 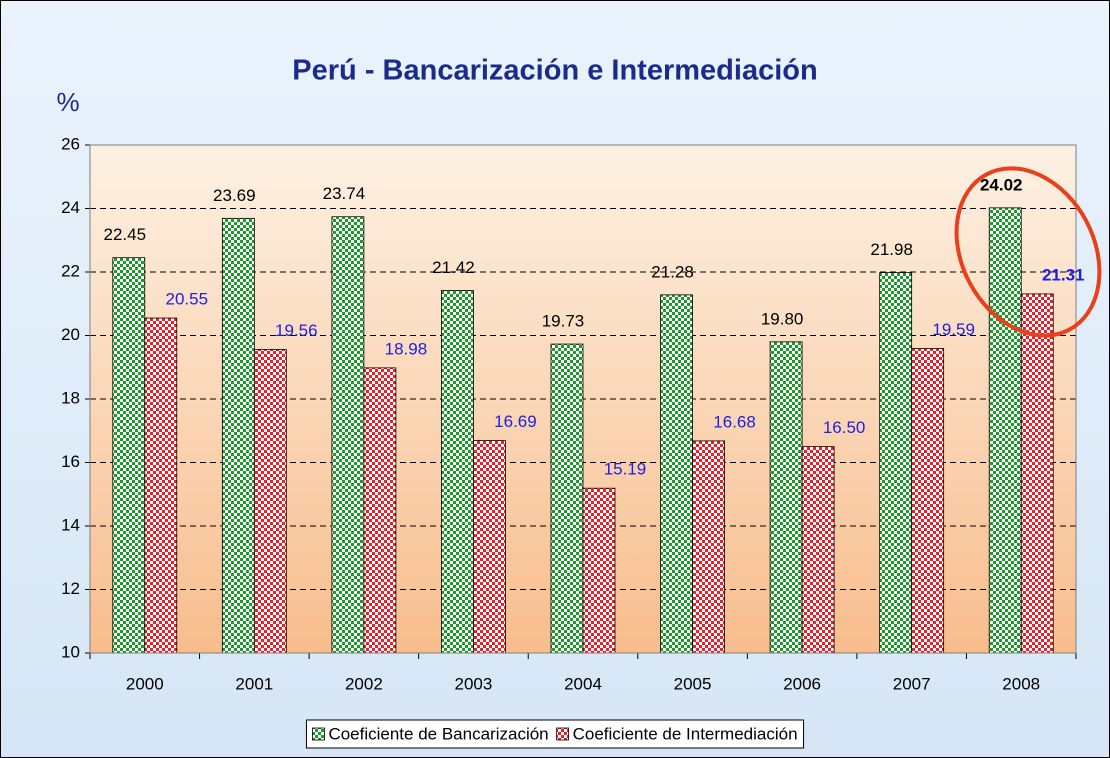 I want to click on data-label: 16.50, so click(x=844, y=427).